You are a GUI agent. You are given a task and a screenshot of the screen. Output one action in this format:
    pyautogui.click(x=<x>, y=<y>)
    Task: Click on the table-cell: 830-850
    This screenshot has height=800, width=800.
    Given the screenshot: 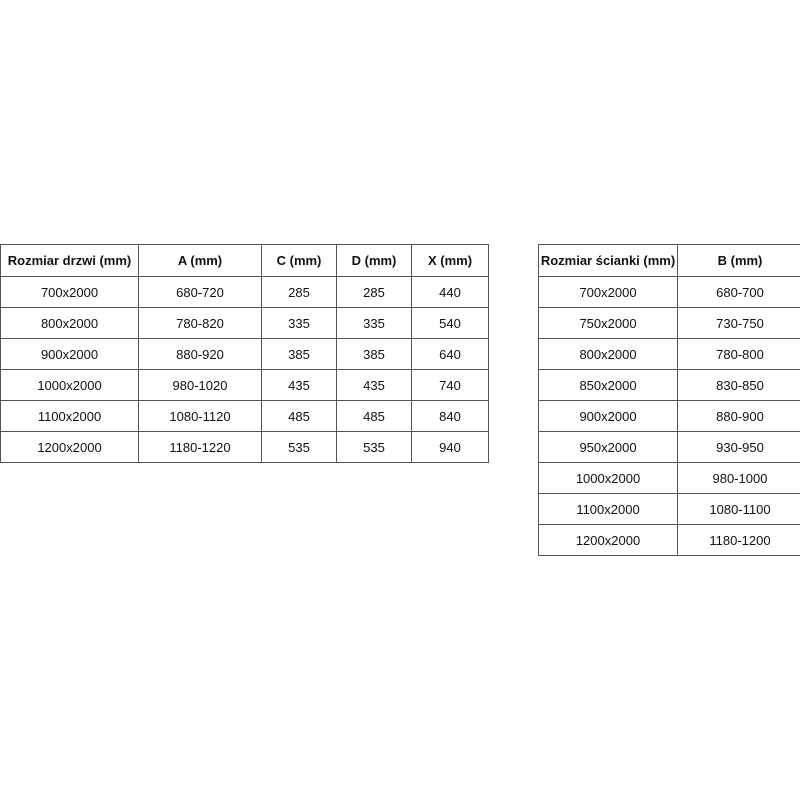 What is the action you would take?
    pyautogui.click(x=738, y=385)
    